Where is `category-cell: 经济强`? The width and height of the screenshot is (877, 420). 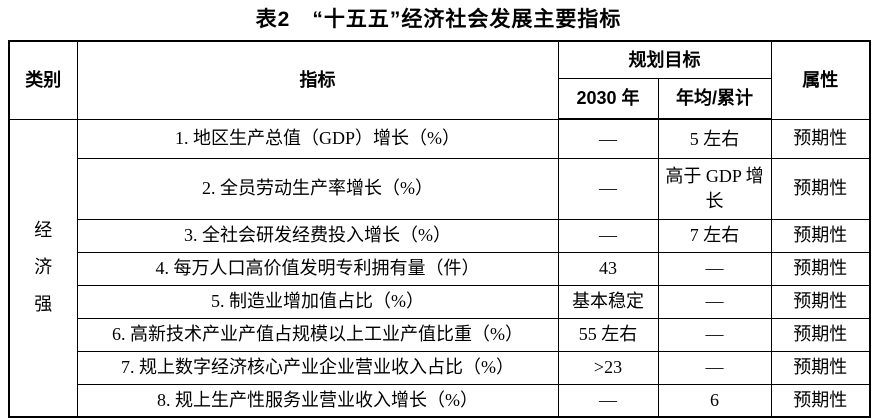
category-cell: 经济强 is located at coordinates (43, 268).